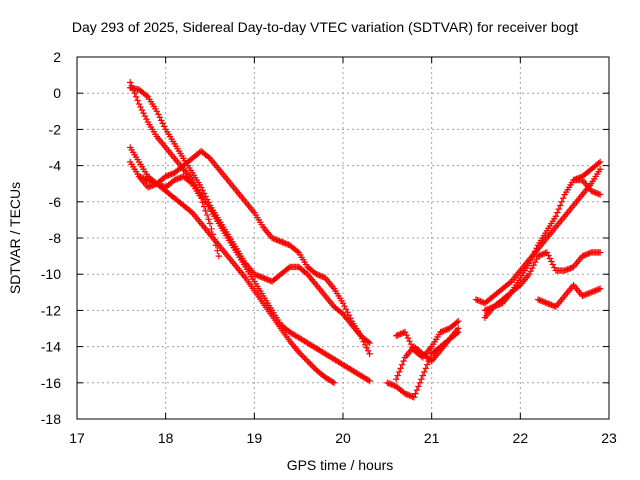  I want to click on series-track-e, so click(179, 216).